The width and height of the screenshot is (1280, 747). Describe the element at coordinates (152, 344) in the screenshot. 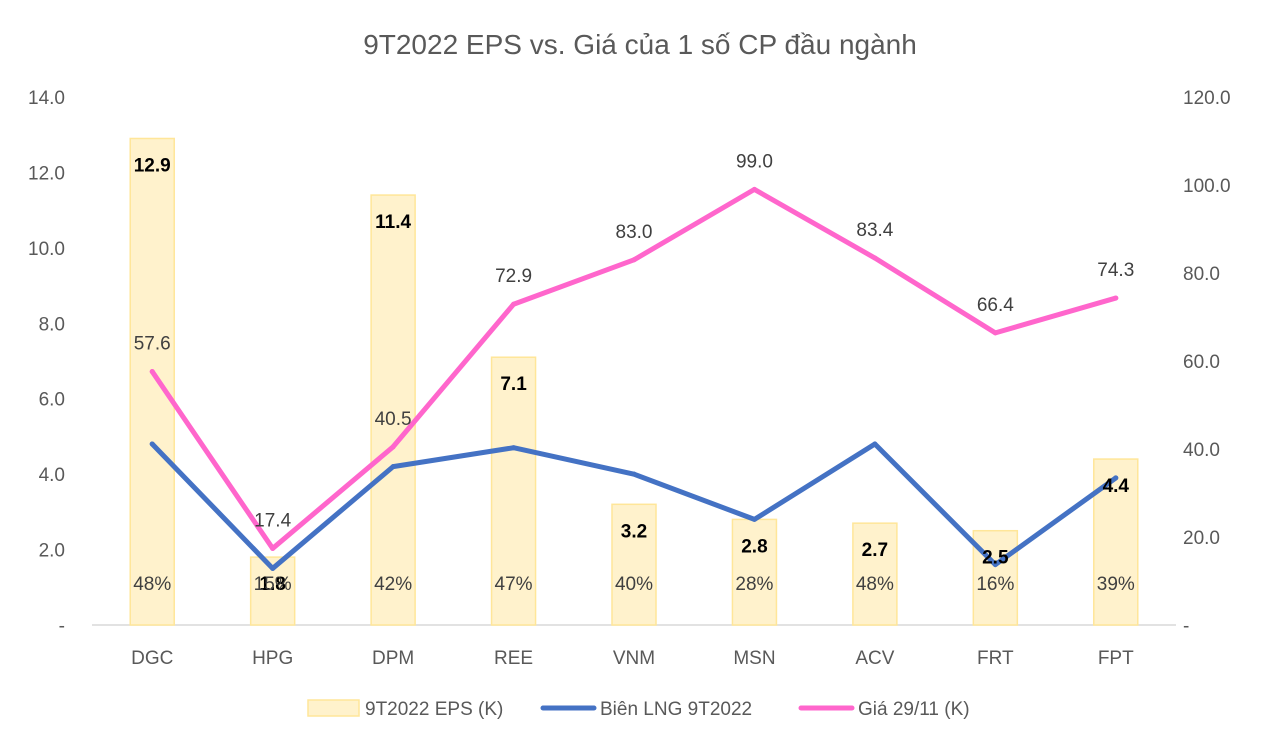

I see `price-value-label: 57.6` at that location.